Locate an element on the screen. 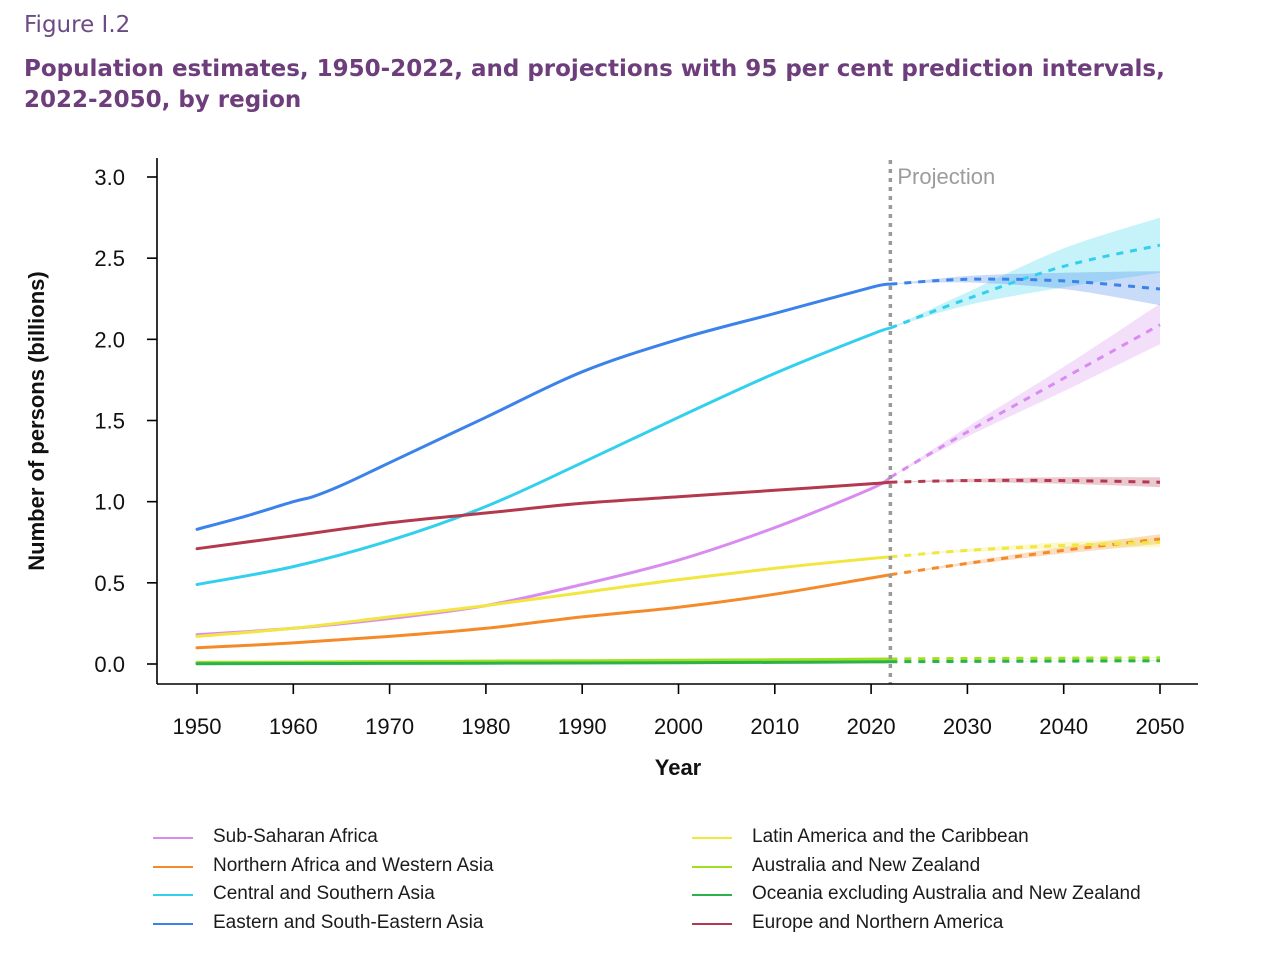 Image resolution: width=1266 pixels, height=955 pixels. legend-label: Australia and New Zealand is located at coordinates (866, 865).